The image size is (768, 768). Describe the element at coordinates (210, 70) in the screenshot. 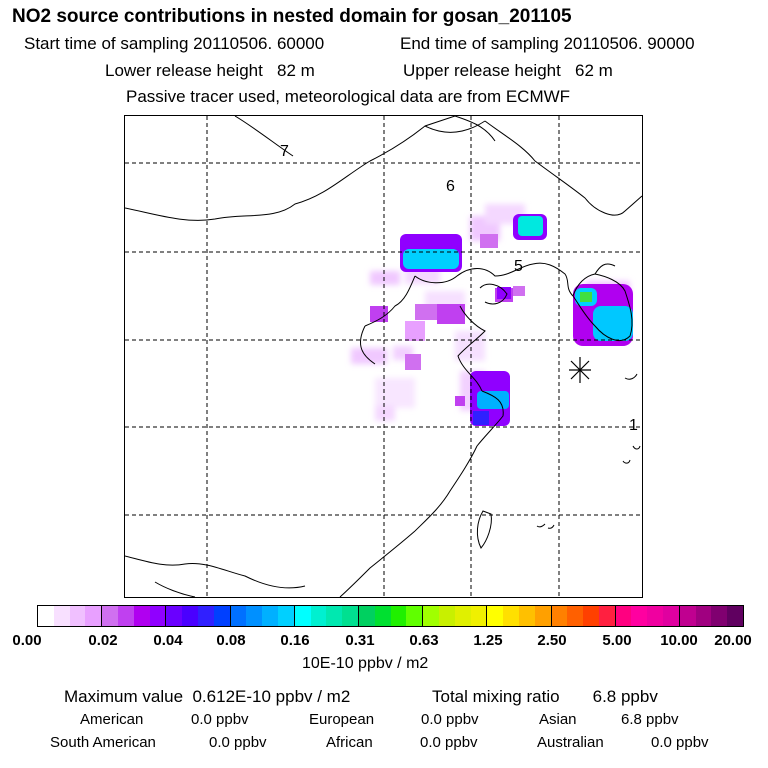

I see `lower-release-label: Lower release height 82 m` at that location.